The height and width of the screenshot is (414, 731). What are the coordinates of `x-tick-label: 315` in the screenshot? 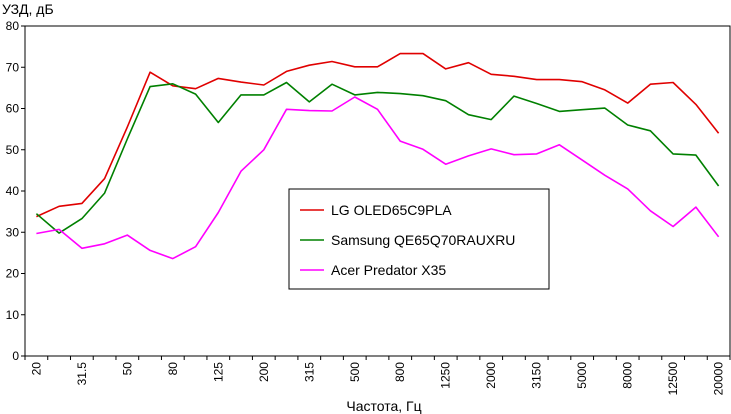 It's located at (309, 372).